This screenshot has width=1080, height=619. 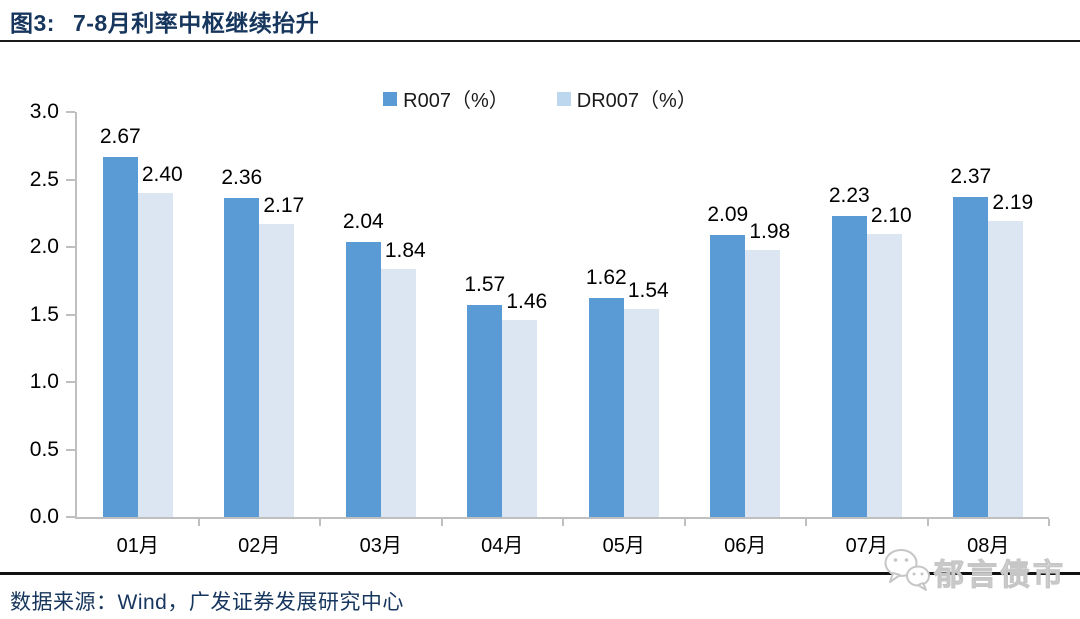 What do you see at coordinates (242, 178) in the screenshot?
I see `r007-value-label: 2.36` at bounding box center [242, 178].